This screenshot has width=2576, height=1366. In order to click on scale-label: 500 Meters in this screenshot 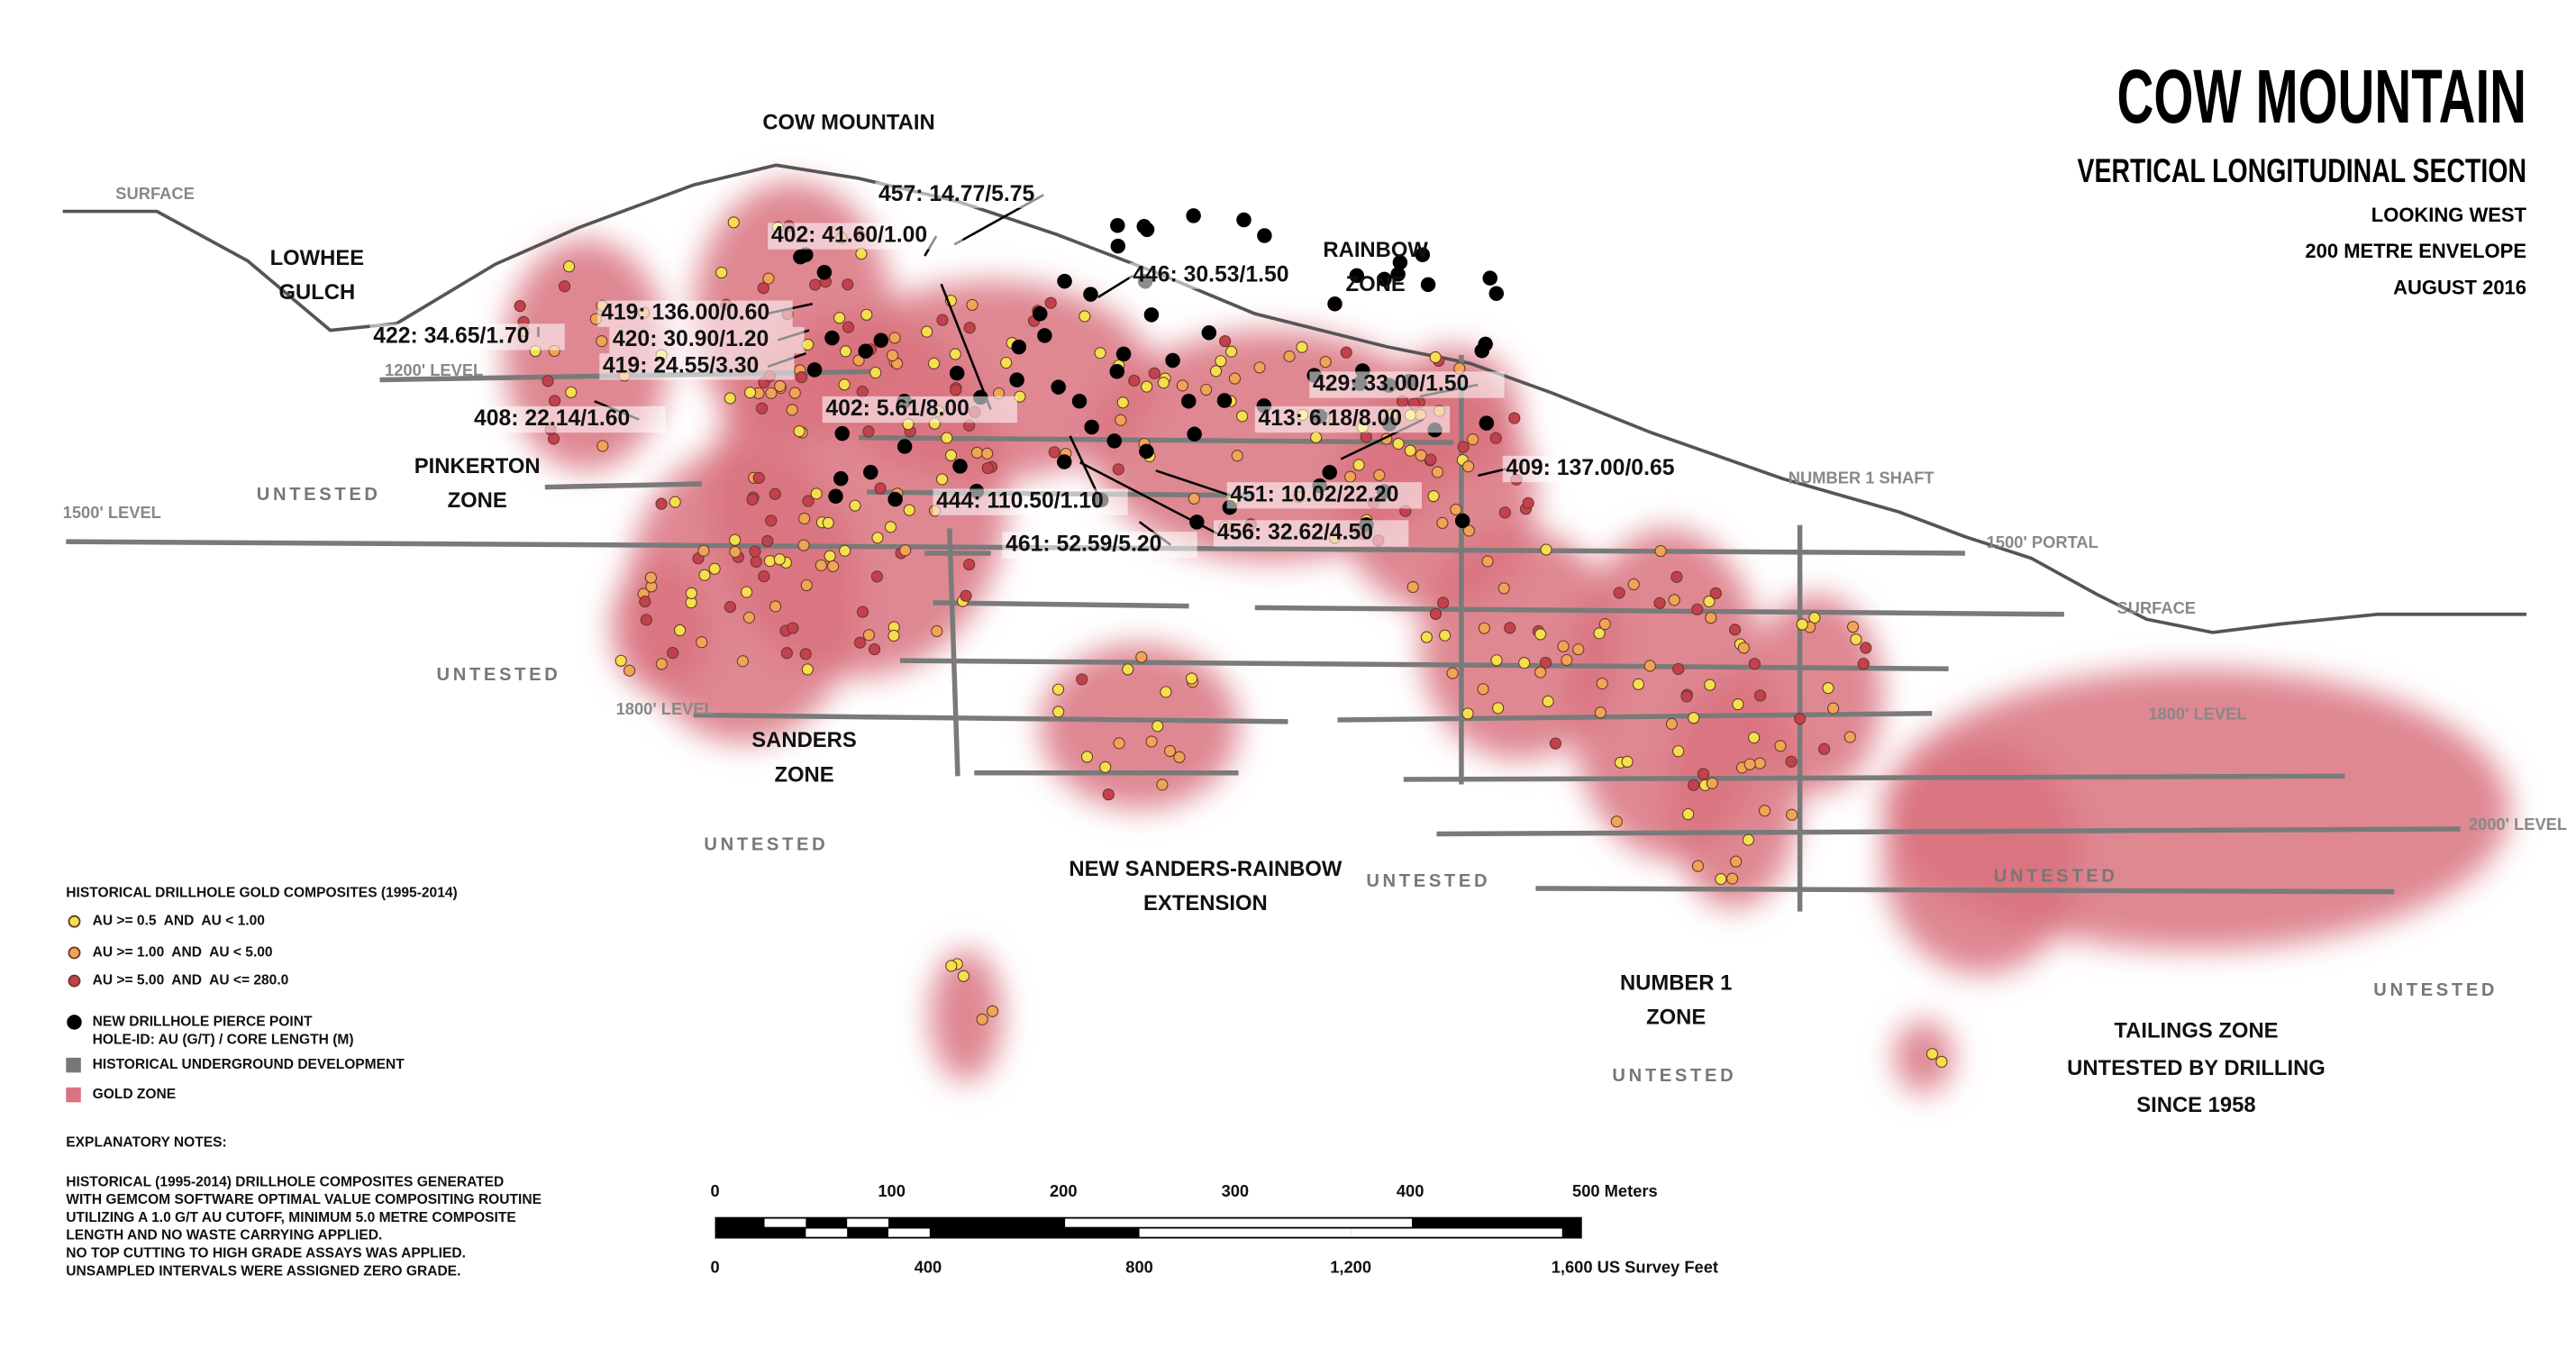, I will do `click(1615, 1190)`.